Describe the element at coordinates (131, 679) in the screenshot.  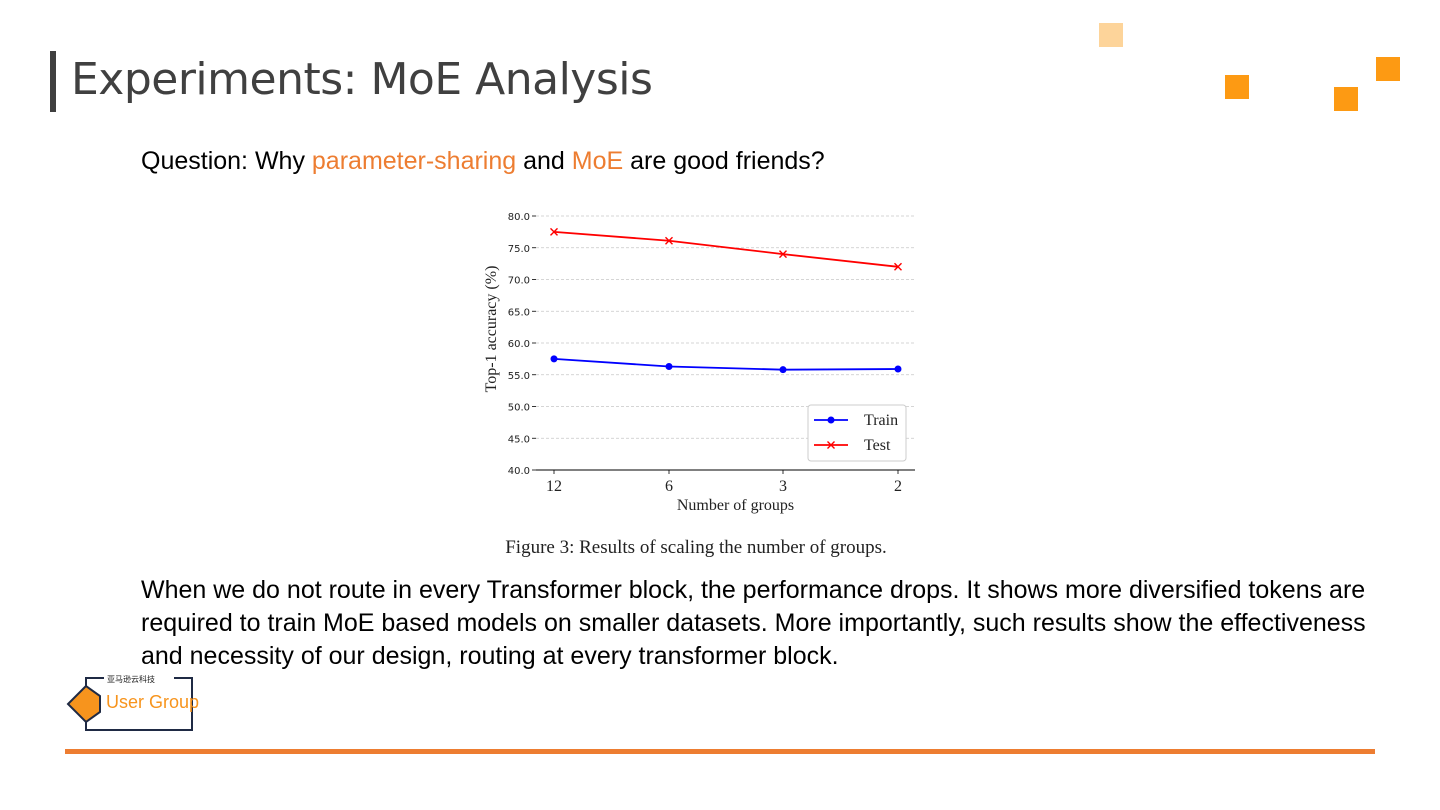
I see `logo-chinese-text: 亚马逊云科技` at that location.